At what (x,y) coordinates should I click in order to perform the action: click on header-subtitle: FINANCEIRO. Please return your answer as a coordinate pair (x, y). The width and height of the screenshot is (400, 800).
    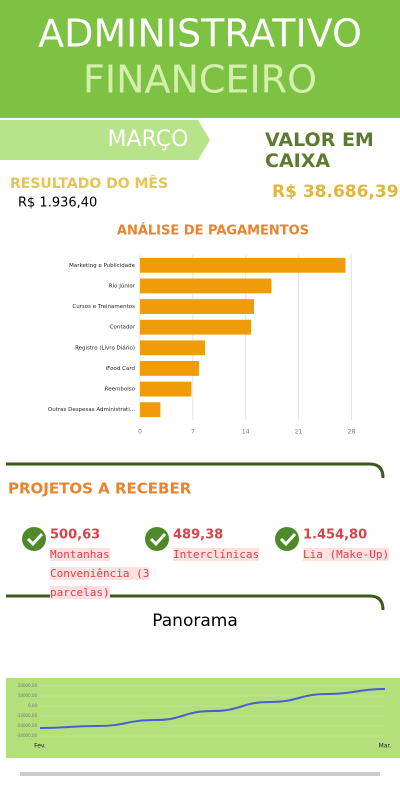
    Looking at the image, I should click on (200, 80).